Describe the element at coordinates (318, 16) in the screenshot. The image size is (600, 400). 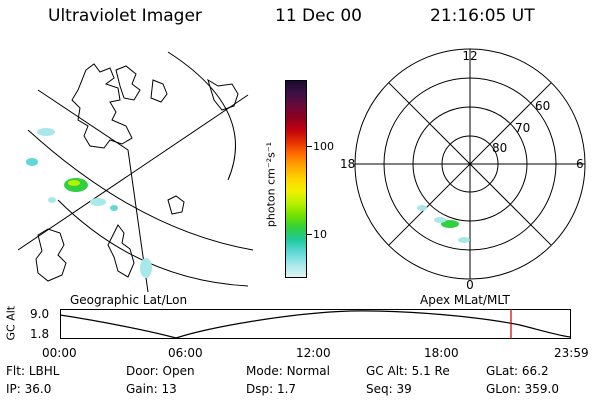
I see `observation-date: 11 Dec 00` at that location.